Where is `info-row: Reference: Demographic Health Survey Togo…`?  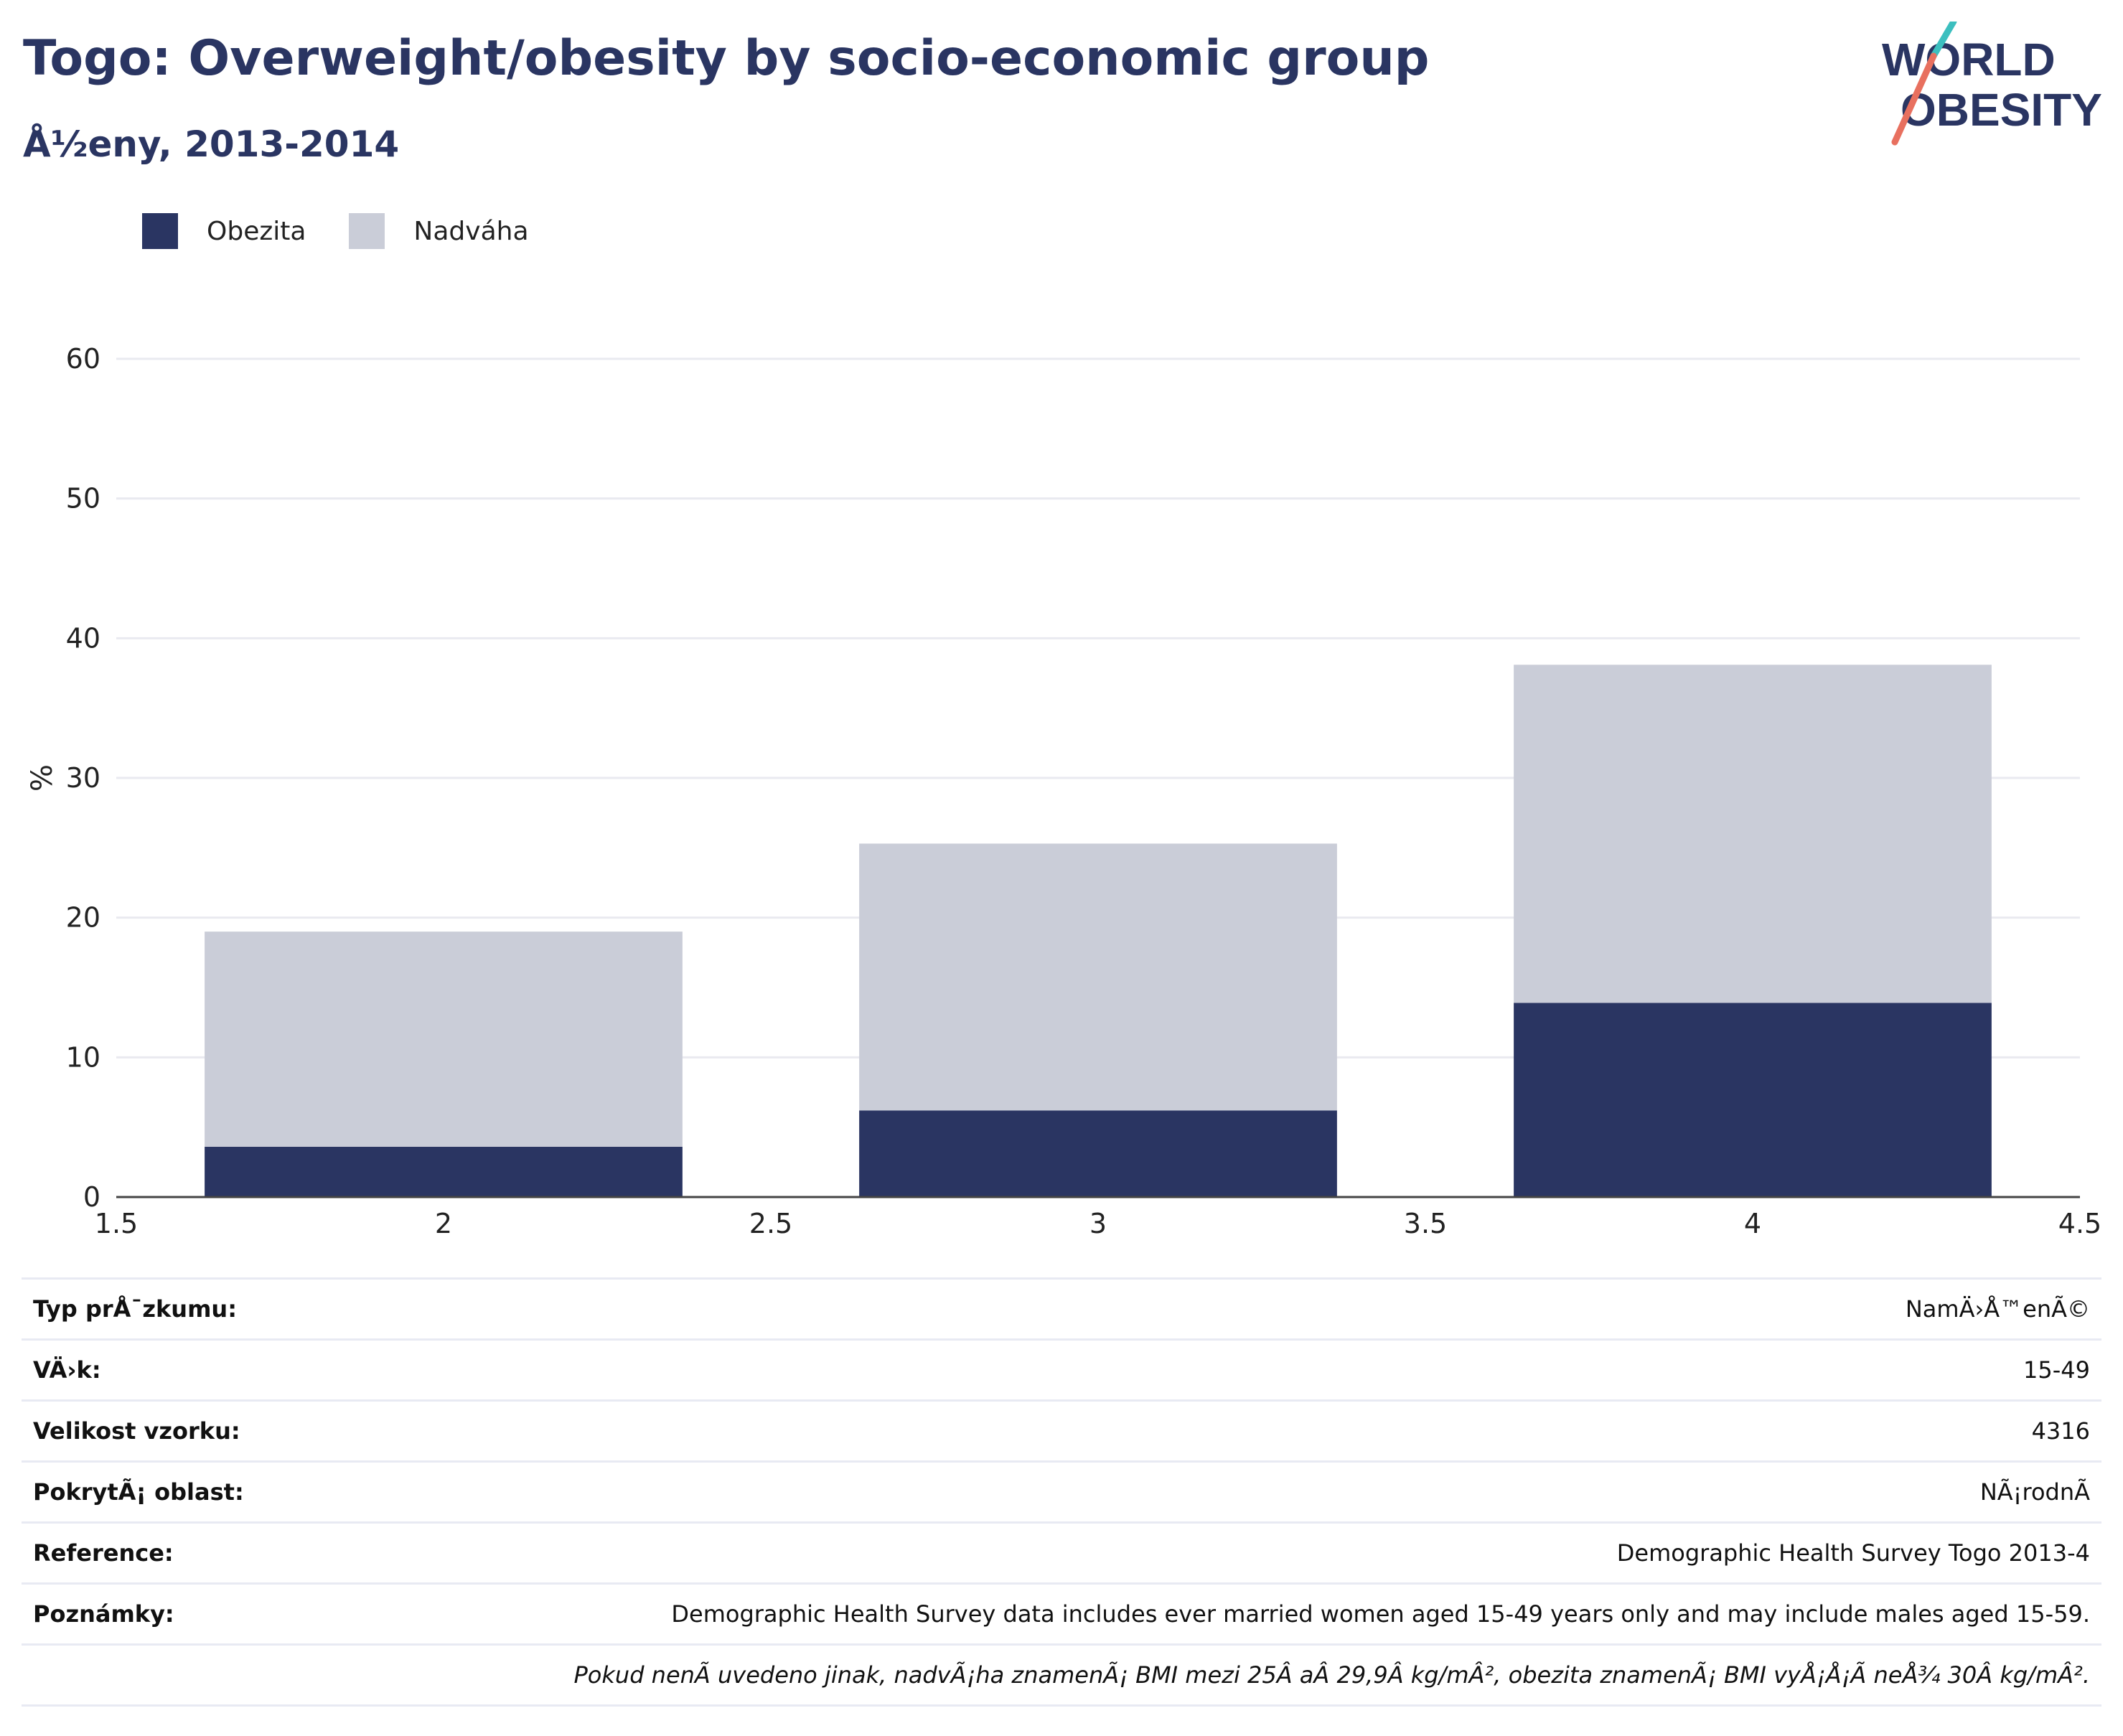 info-row: Reference: Demographic Health Survey Togo… is located at coordinates (1061, 1552).